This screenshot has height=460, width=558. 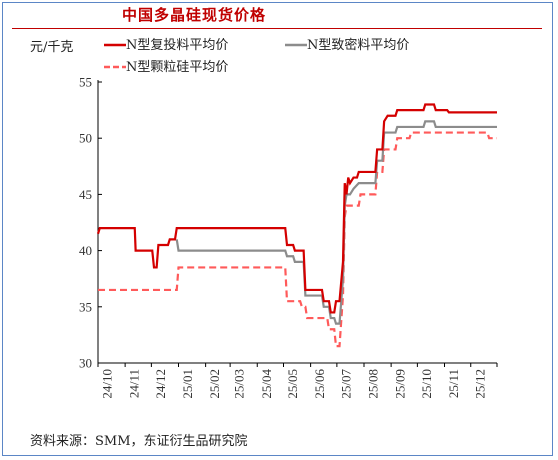 What do you see at coordinates (177, 67) in the screenshot?
I see `legend-label-3: N型颗粒硅平均价` at bounding box center [177, 67].